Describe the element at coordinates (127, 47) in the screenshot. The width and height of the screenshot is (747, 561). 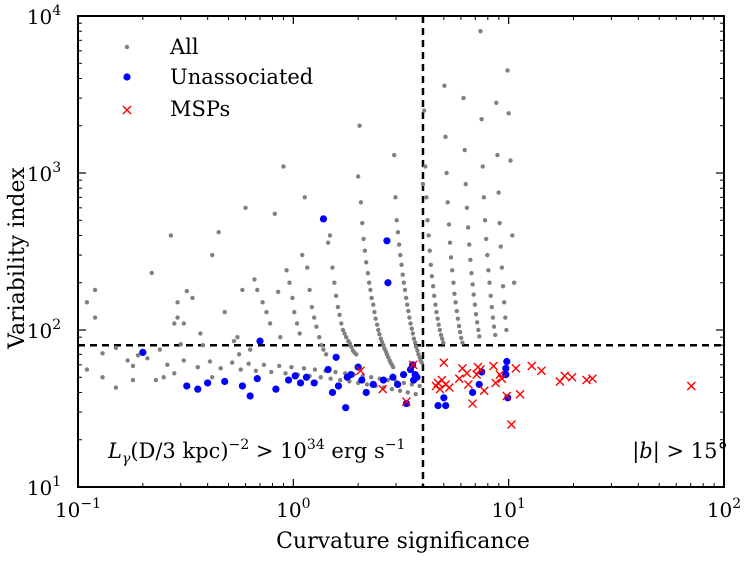
I see `legend-marker-all` at that location.